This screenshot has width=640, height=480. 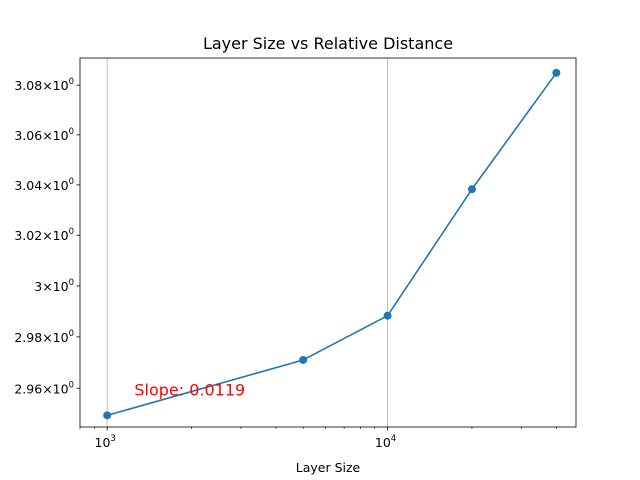 What do you see at coordinates (189, 390) in the screenshot?
I see `slope-annotation: Slope: 0.0119` at bounding box center [189, 390].